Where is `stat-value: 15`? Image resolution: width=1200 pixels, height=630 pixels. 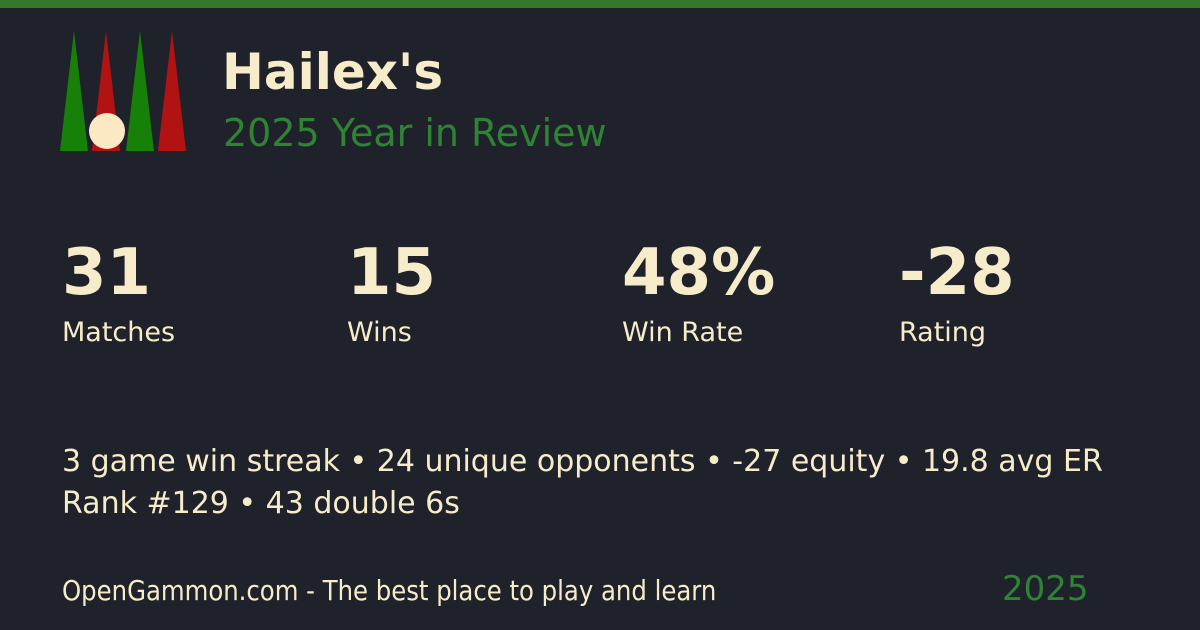
stat-value: 15 is located at coordinates (392, 273).